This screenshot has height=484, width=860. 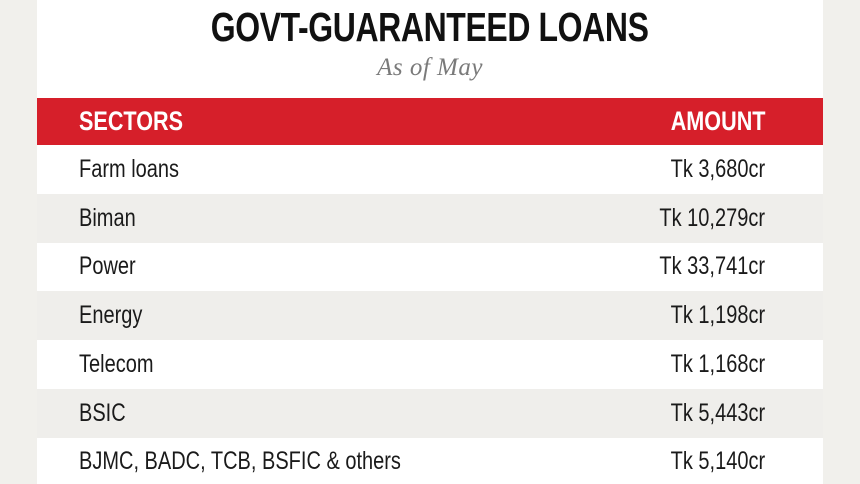 What do you see at coordinates (717, 169) in the screenshot?
I see `amount: Tk 3,680cr` at bounding box center [717, 169].